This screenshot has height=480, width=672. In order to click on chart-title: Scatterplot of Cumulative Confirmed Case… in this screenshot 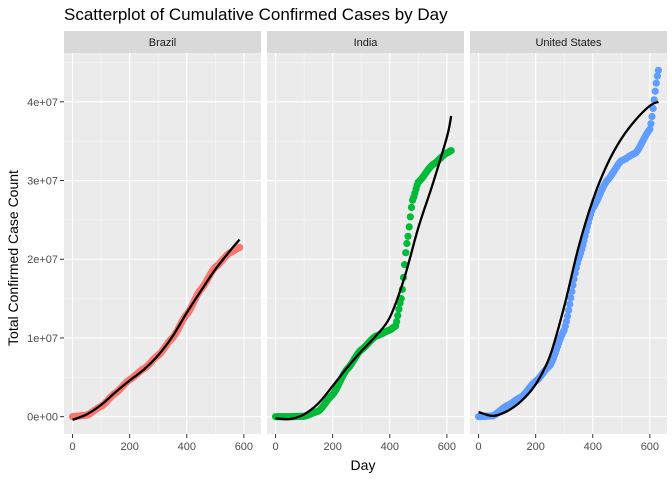, I will do `click(256, 14)`.